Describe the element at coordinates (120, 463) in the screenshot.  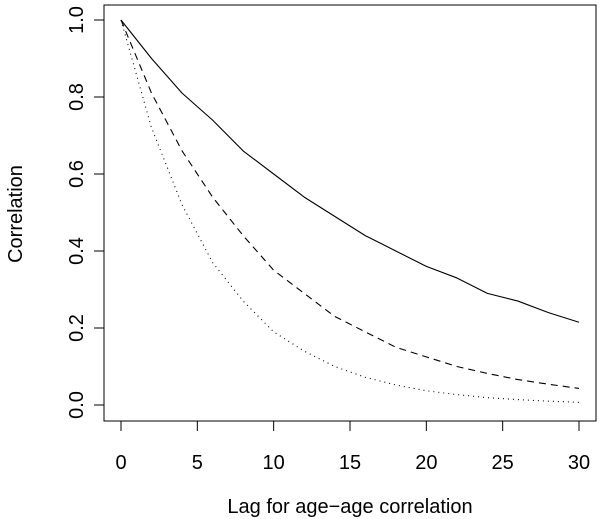
I see `x-tick-label: 0` at that location.